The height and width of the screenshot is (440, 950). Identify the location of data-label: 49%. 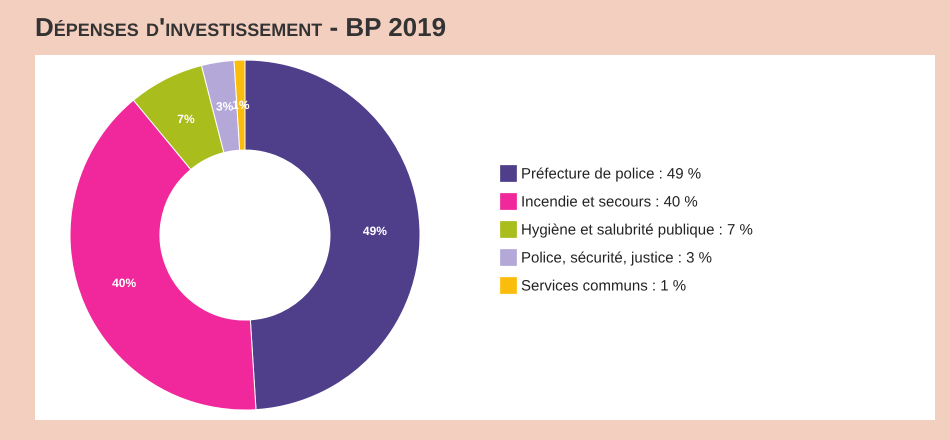
(375, 231).